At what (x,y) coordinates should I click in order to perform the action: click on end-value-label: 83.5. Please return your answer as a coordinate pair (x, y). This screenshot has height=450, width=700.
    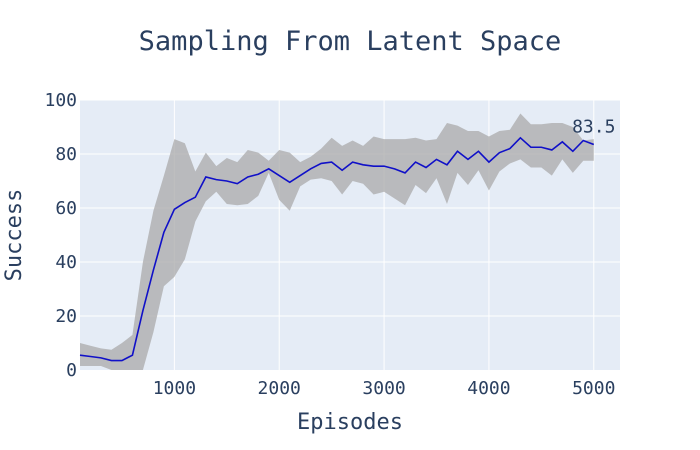
    Looking at the image, I should click on (593, 127).